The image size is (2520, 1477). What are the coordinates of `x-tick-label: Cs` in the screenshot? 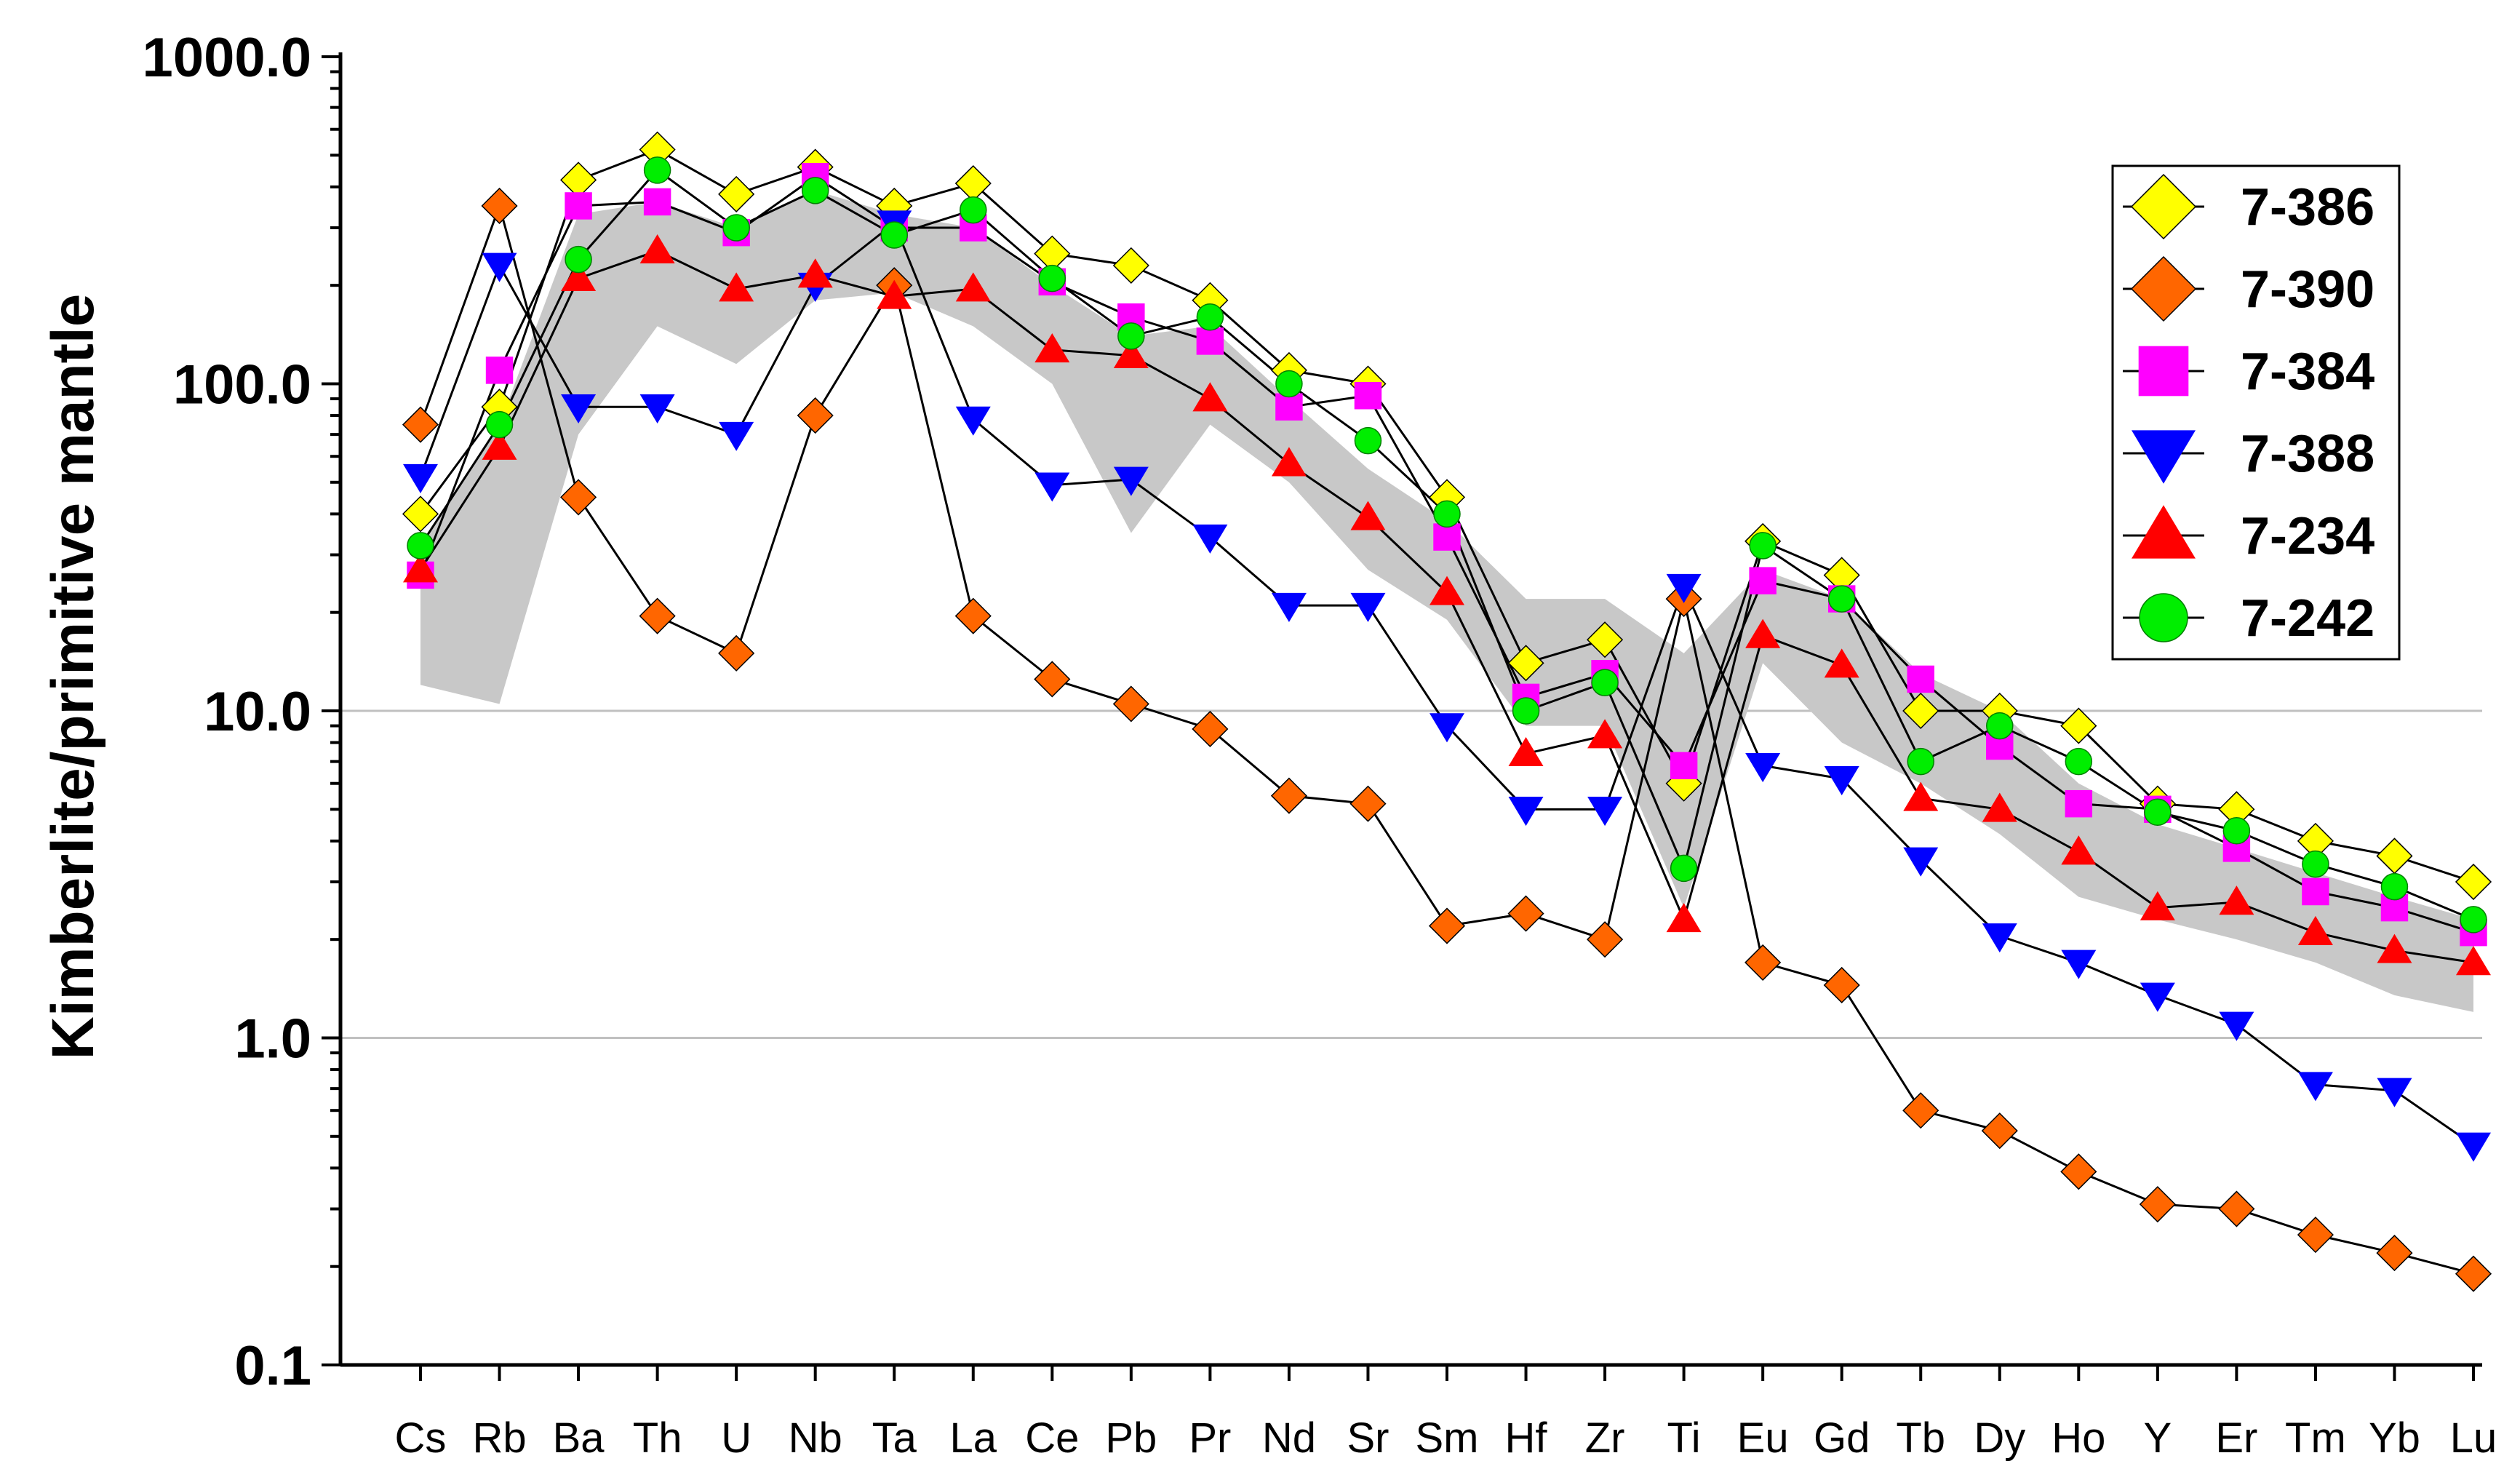 It's located at (421, 1438).